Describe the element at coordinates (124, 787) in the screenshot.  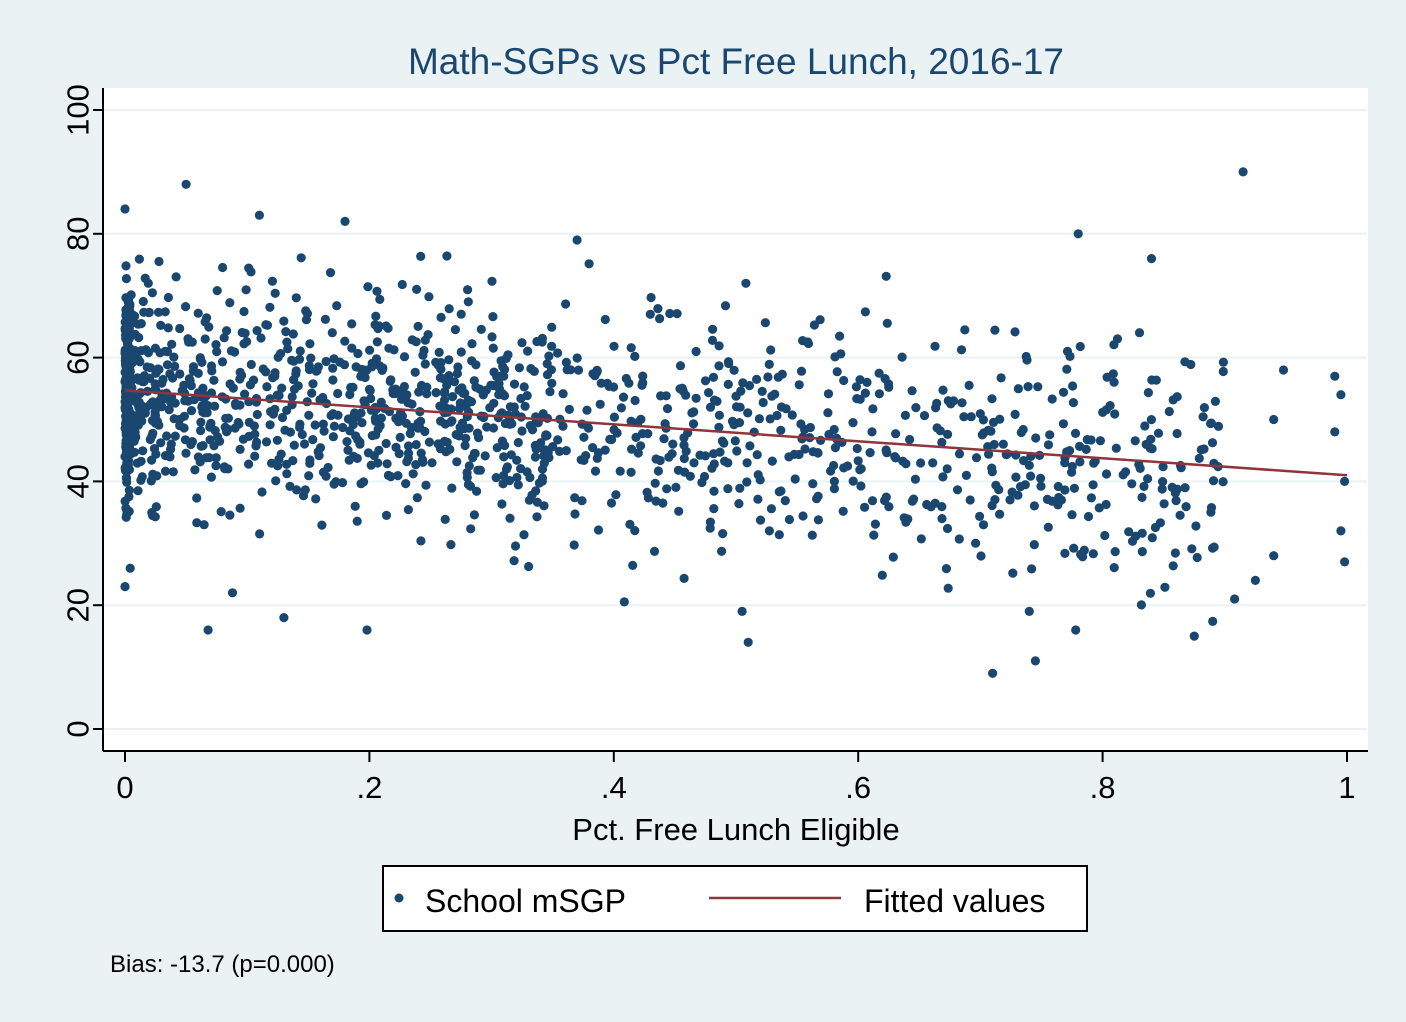
I see `x-tick-label-0: 0` at that location.